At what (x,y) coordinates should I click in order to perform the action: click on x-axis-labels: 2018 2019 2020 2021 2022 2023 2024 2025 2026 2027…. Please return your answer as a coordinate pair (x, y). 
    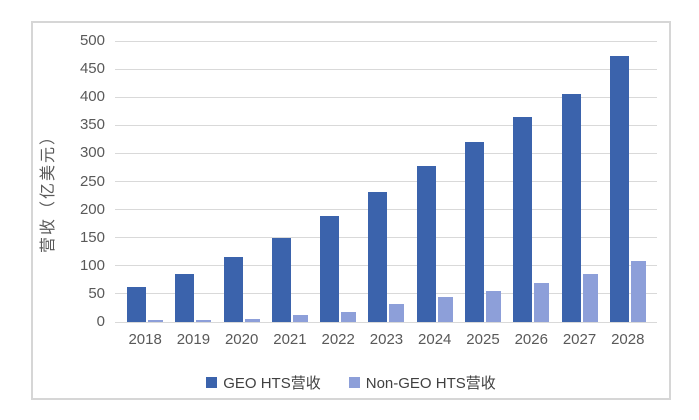
    Looking at the image, I should click on (386, 339).